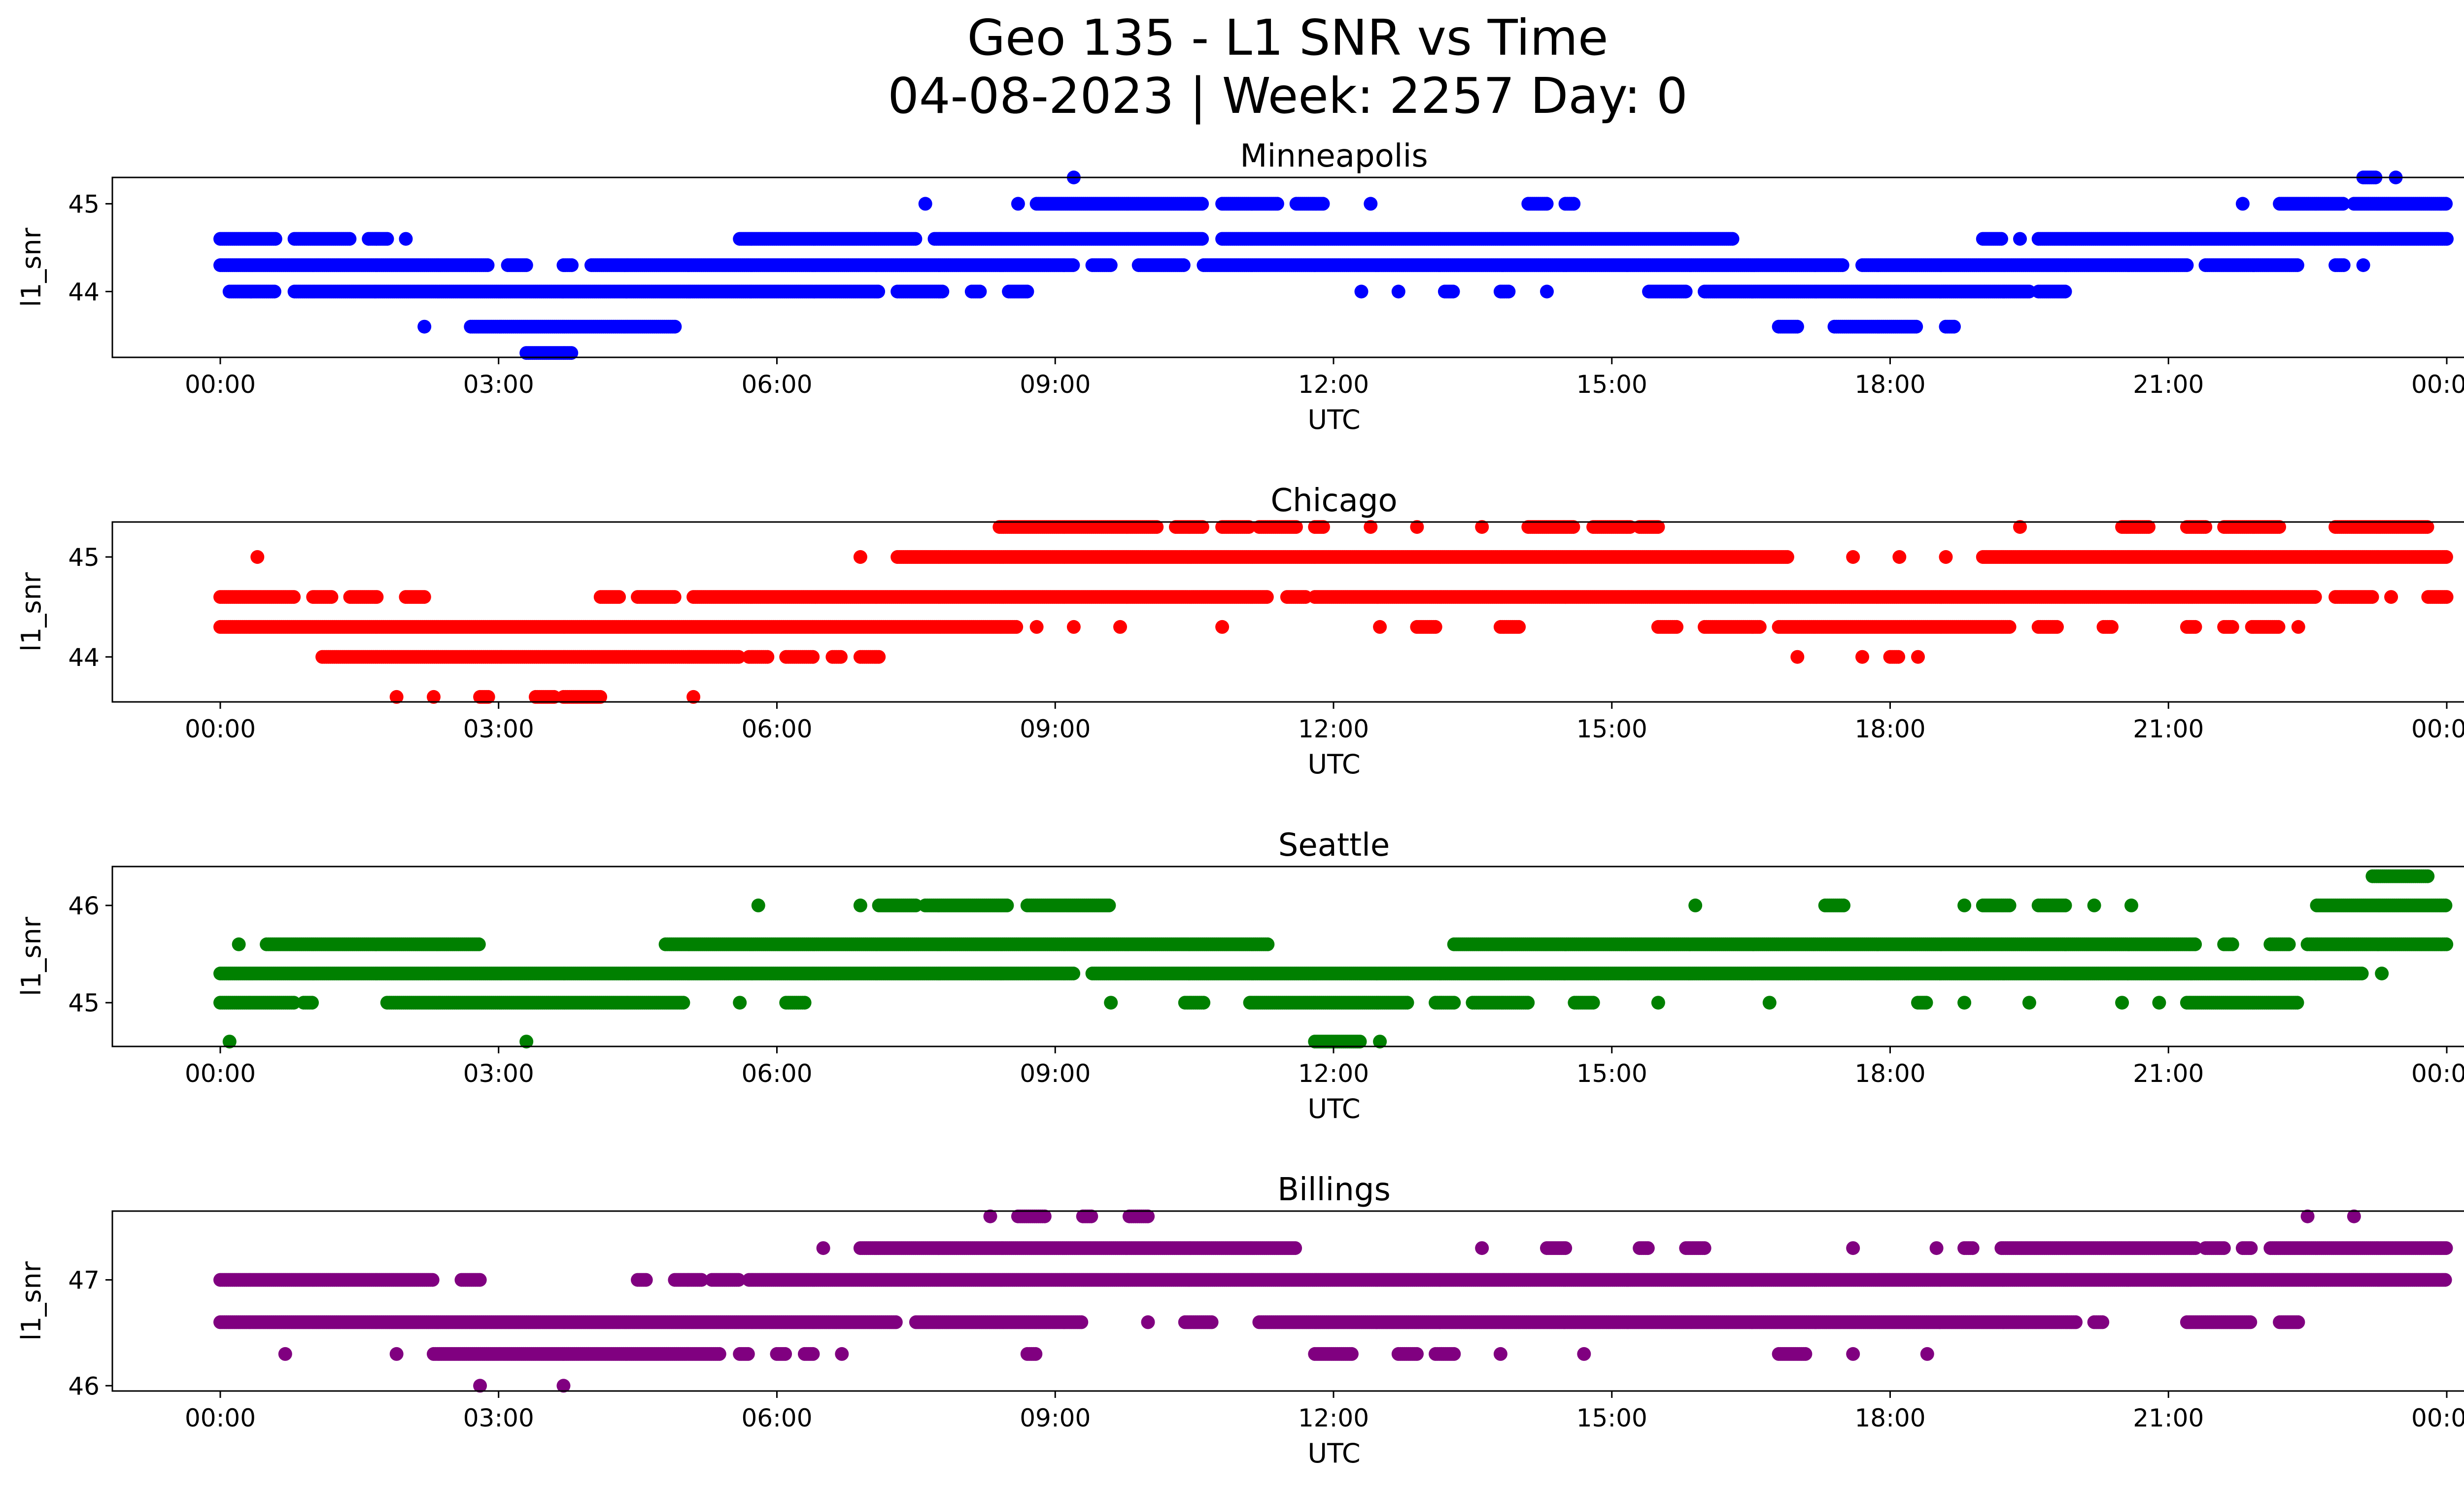 This screenshot has height=1495, width=2464. I want to click on x-tick-label: 06:00, so click(776, 384).